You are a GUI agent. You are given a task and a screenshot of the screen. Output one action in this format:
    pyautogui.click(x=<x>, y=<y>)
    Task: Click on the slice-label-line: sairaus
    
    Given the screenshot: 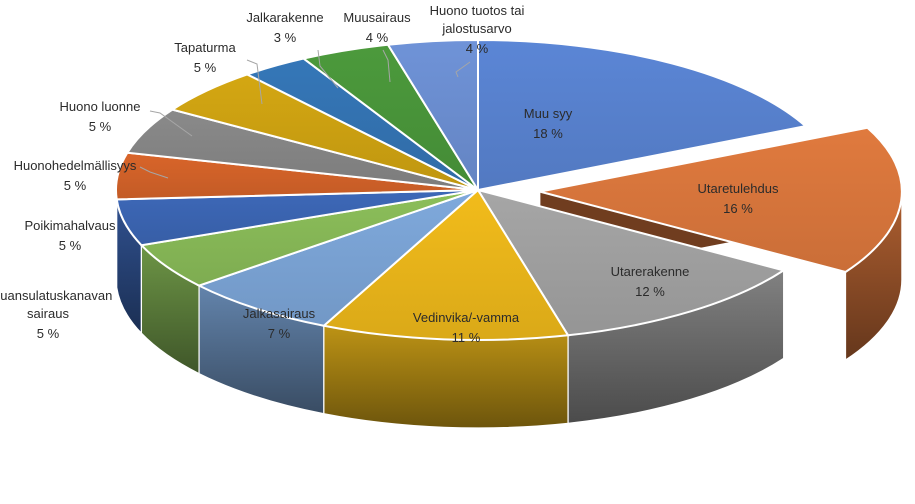 What is the action you would take?
    pyautogui.click(x=48, y=313)
    